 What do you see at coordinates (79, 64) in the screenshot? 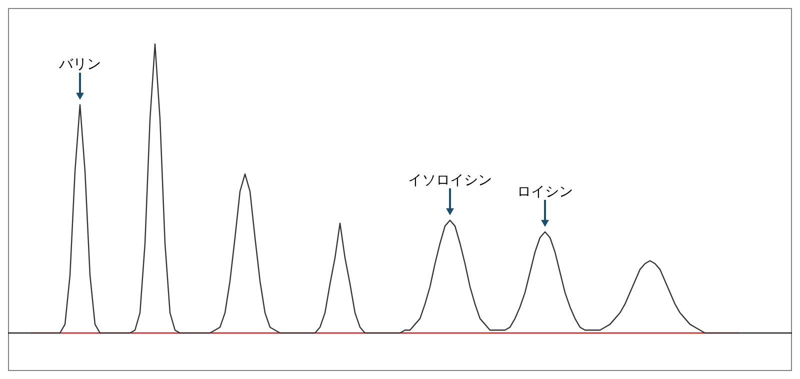
I see `annotation: バリン` at bounding box center [79, 64].